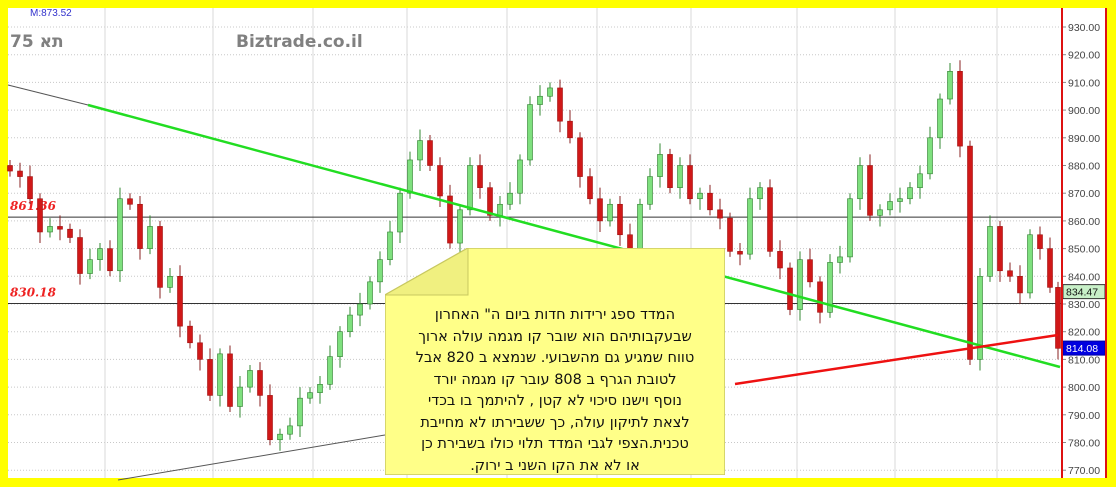 This screenshot has width=1116, height=487. What do you see at coordinates (555, 444) in the screenshot?
I see `note-line: טכנית.הצפי לגבי המדד תלוי כולו בשבירת כן` at bounding box center [555, 444].